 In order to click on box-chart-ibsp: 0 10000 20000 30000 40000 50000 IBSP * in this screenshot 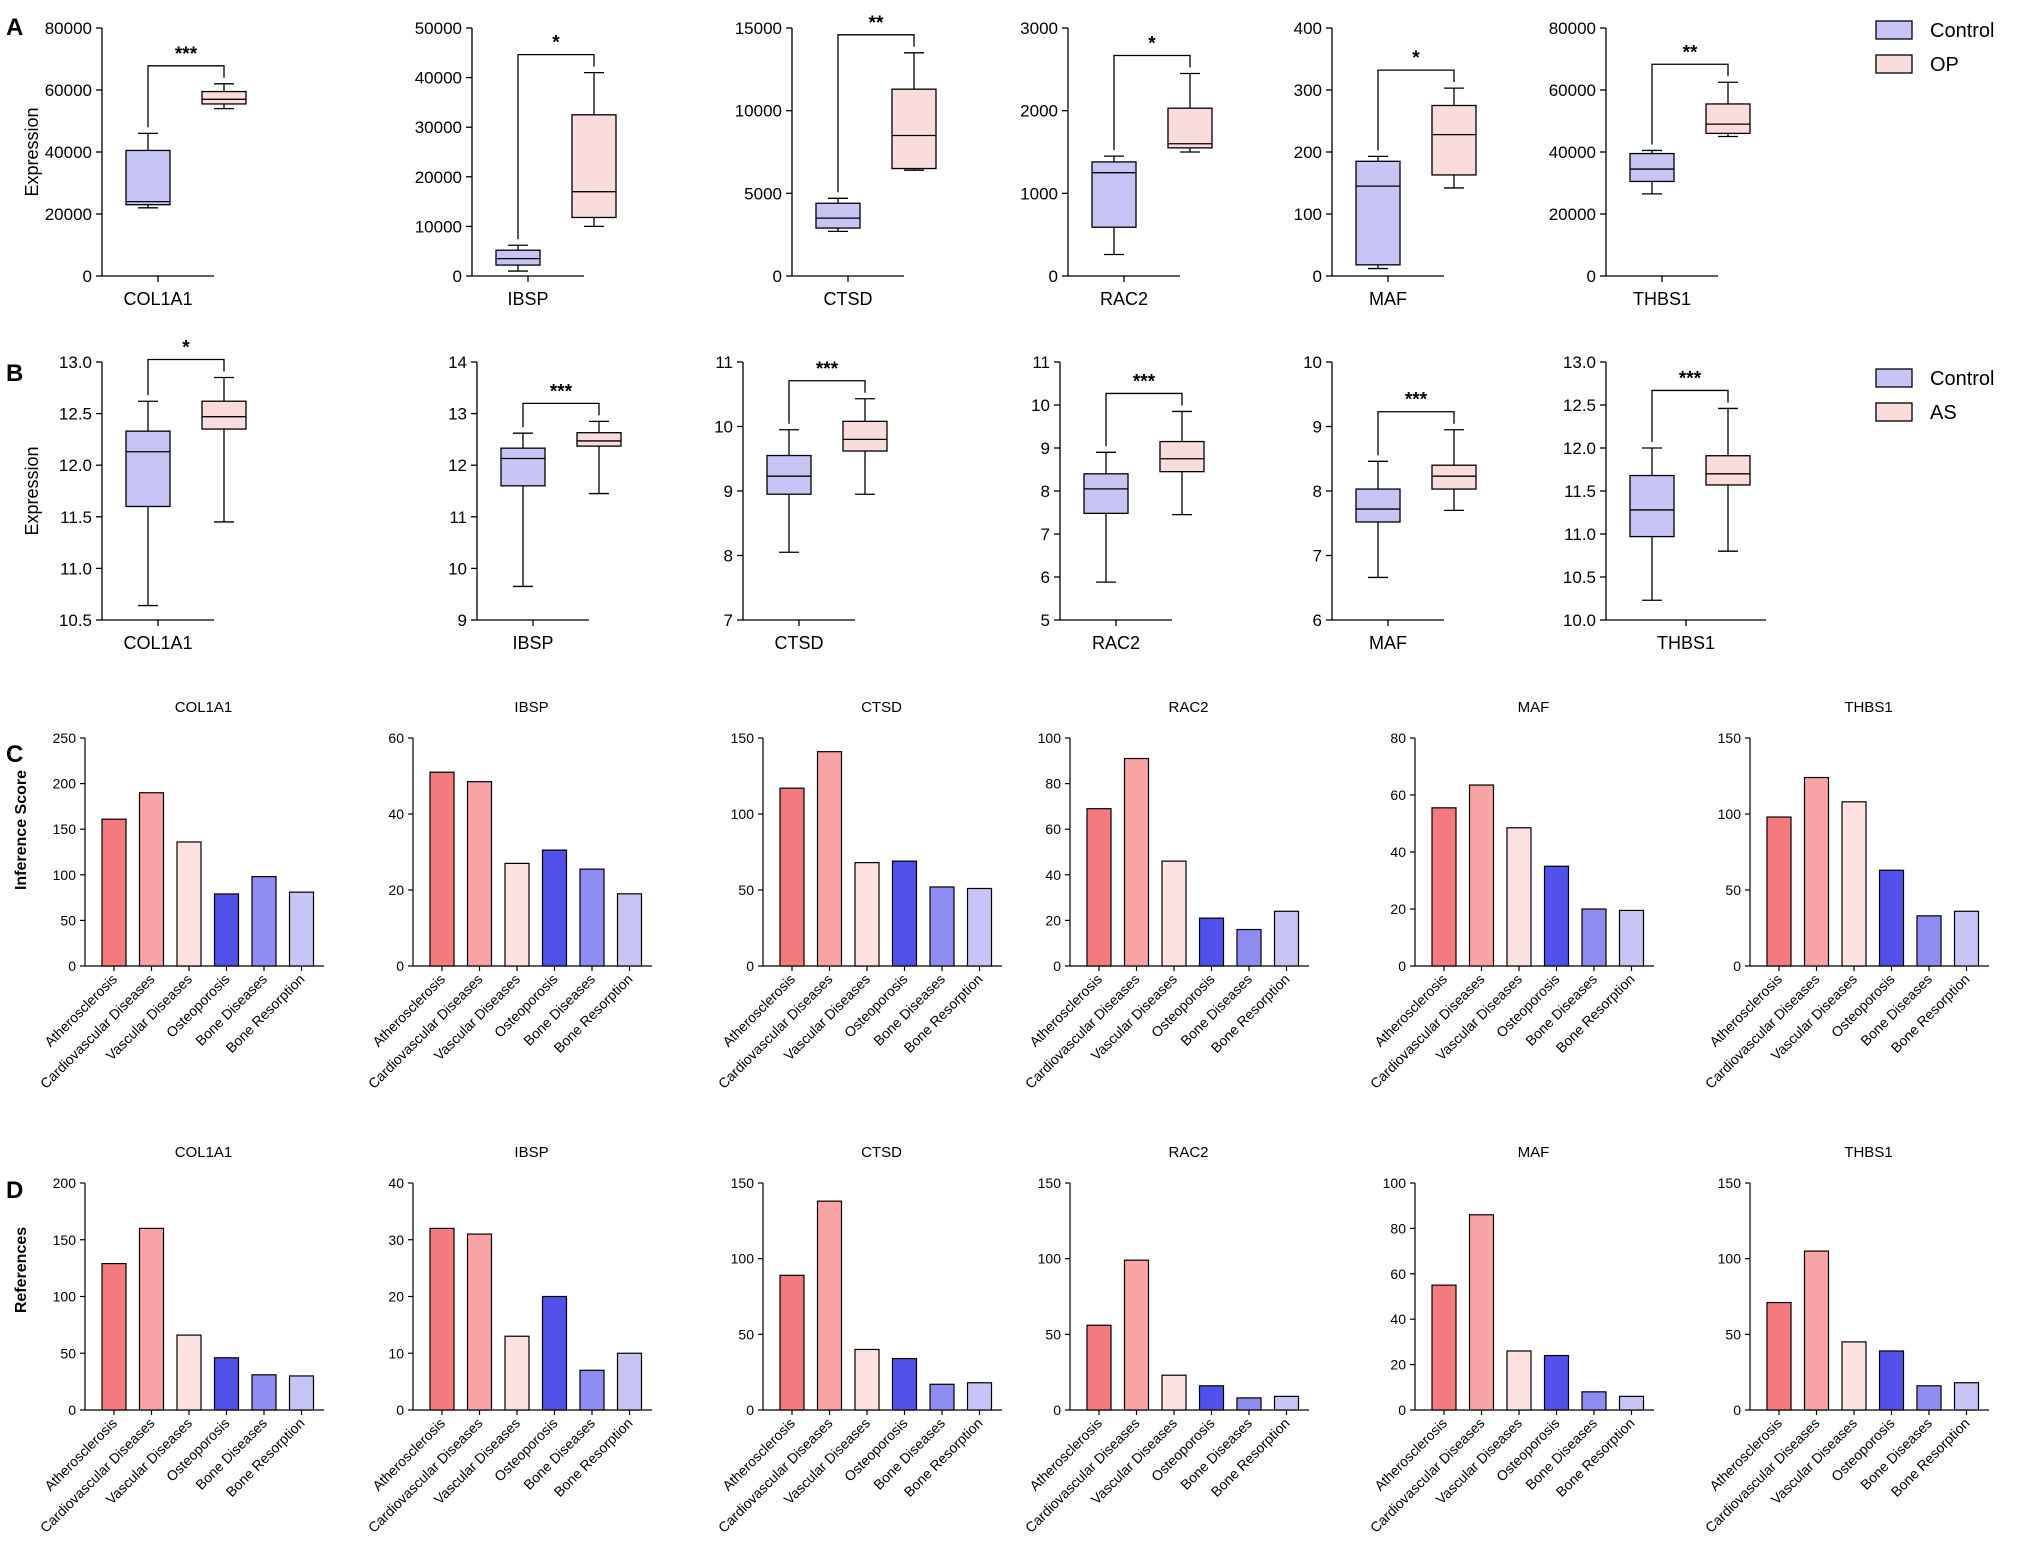, I will do `click(516, 164)`.